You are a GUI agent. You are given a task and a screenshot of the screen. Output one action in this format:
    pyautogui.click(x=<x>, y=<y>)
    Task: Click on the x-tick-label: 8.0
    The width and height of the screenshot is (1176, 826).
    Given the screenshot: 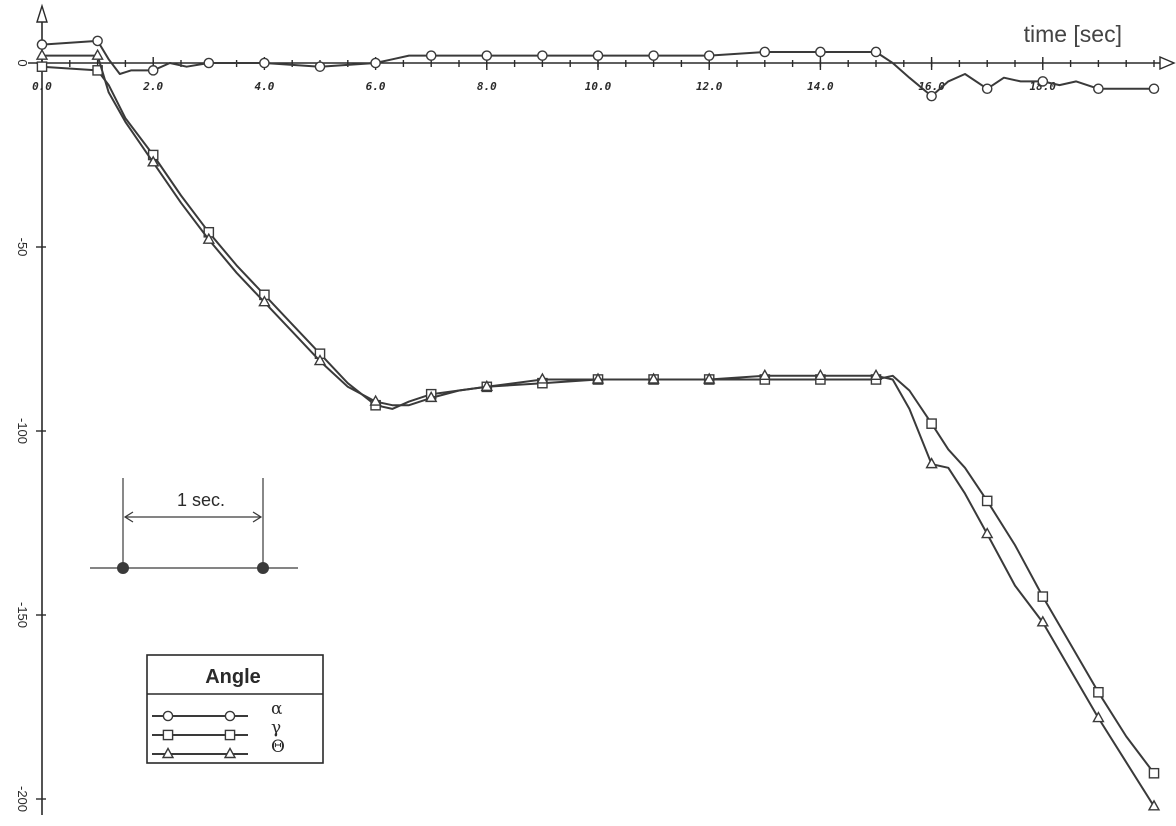 What is the action you would take?
    pyautogui.click(x=487, y=86)
    